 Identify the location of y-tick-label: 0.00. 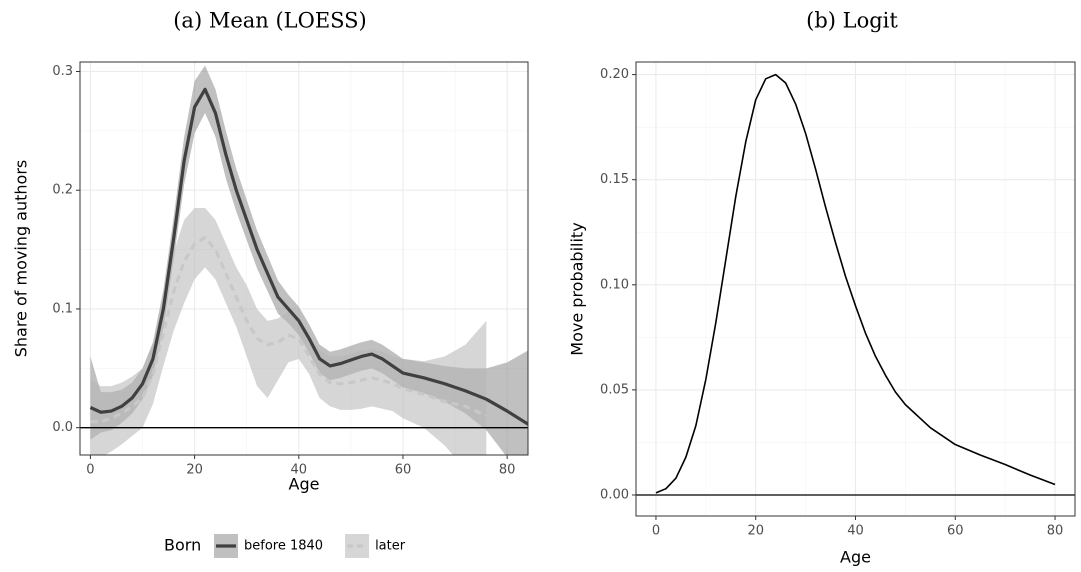
(614, 494).